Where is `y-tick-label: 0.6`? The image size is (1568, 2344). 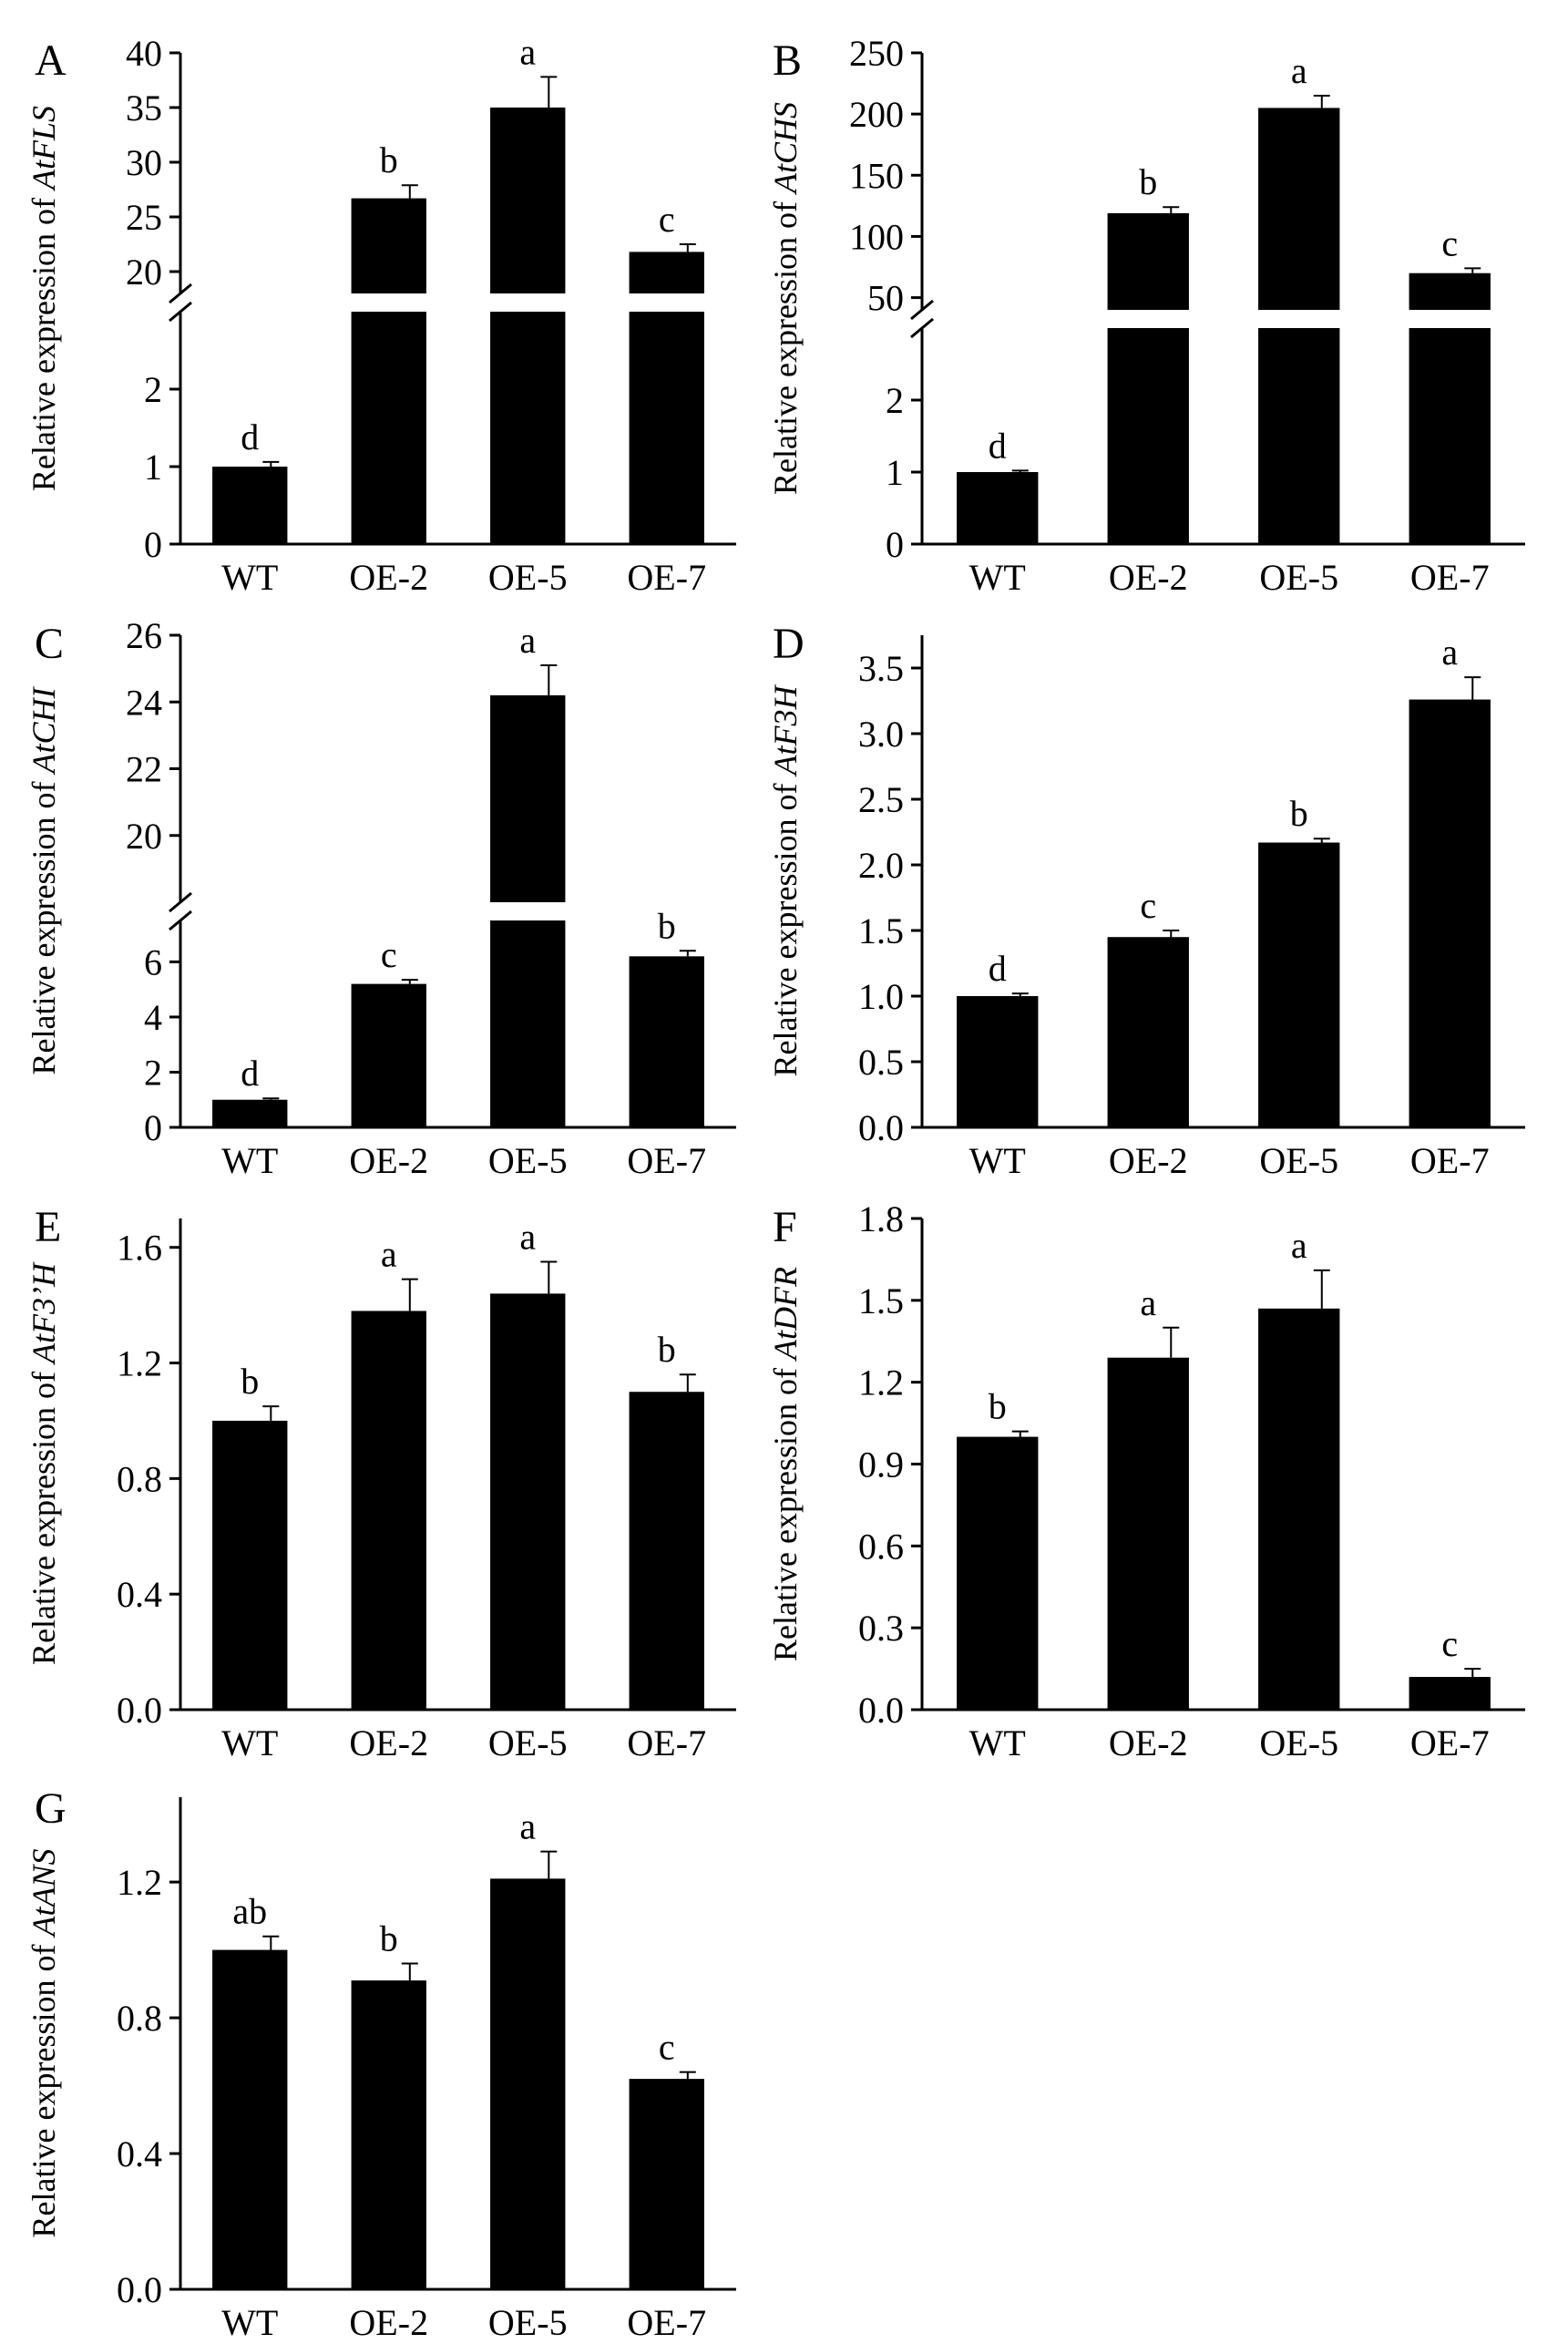 y-tick-label: 0.6 is located at coordinates (881, 1546).